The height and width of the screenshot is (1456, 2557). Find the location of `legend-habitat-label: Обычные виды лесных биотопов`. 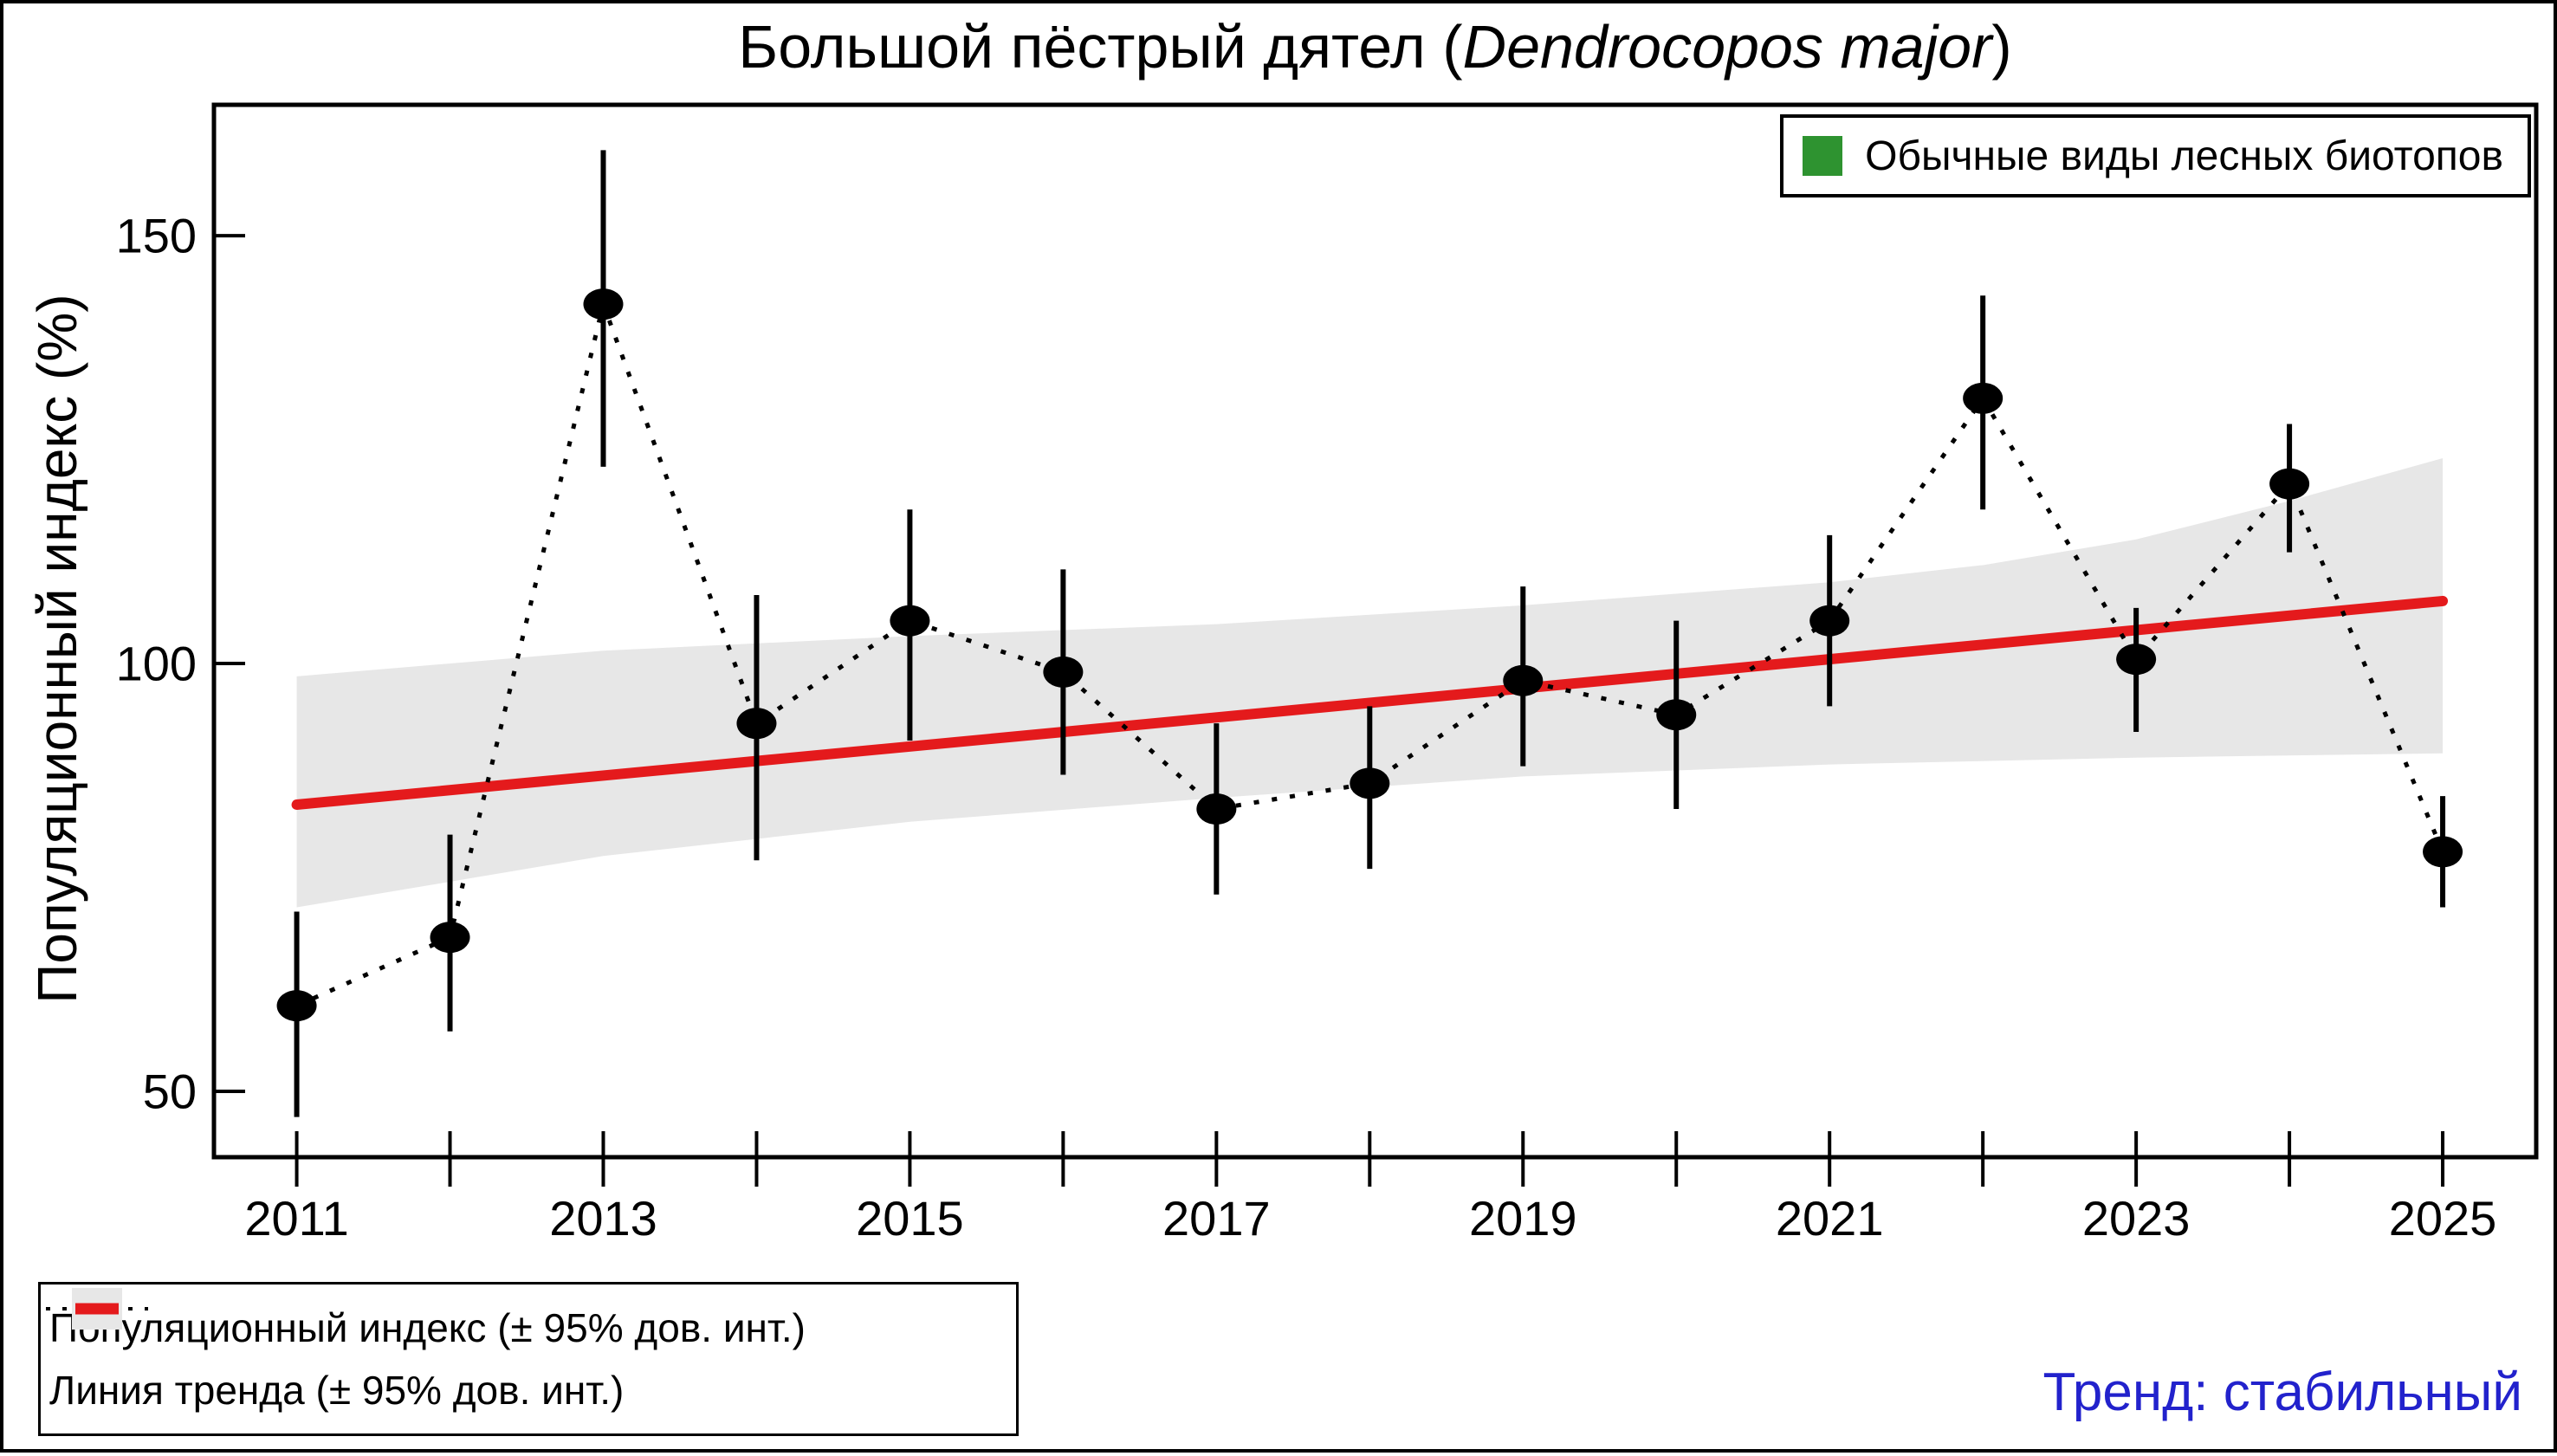

legend-habitat-label: Обычные виды лесных биотопов is located at coordinates (2184, 156).